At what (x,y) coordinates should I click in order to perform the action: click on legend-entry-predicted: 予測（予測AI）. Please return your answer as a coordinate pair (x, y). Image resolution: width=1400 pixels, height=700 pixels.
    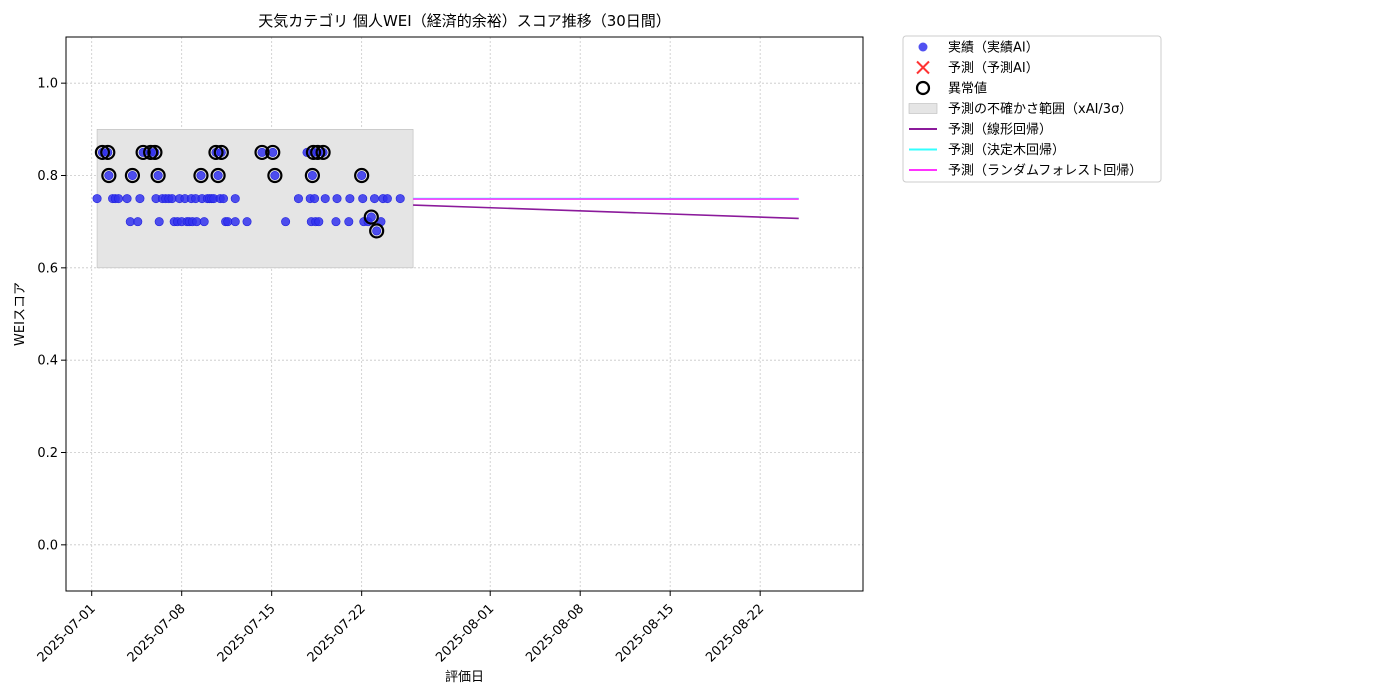
    Looking at the image, I should click on (977, 68).